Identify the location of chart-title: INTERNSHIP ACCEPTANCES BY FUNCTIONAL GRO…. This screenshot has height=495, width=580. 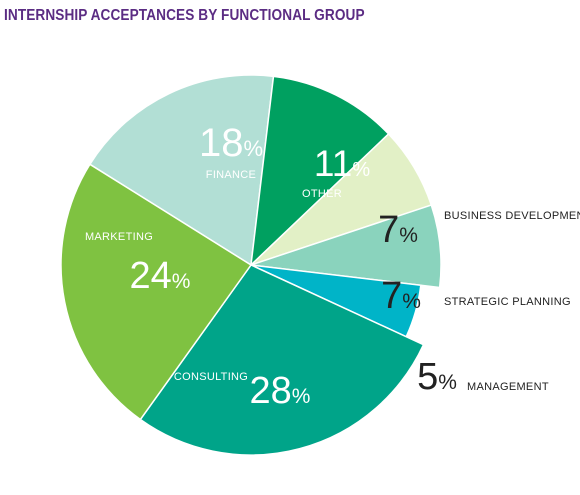
(184, 15).